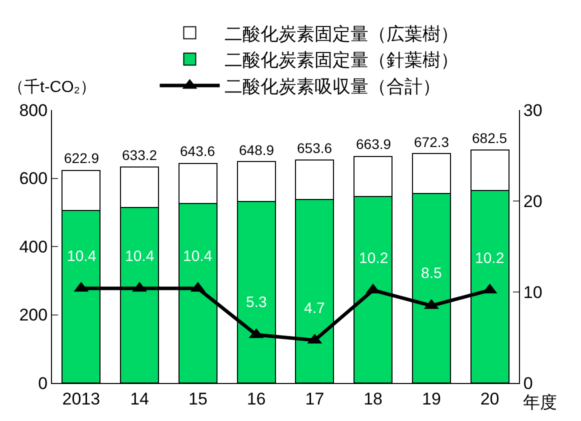  Describe the element at coordinates (256, 302) in the screenshot. I see `data-label: 5.3` at that location.